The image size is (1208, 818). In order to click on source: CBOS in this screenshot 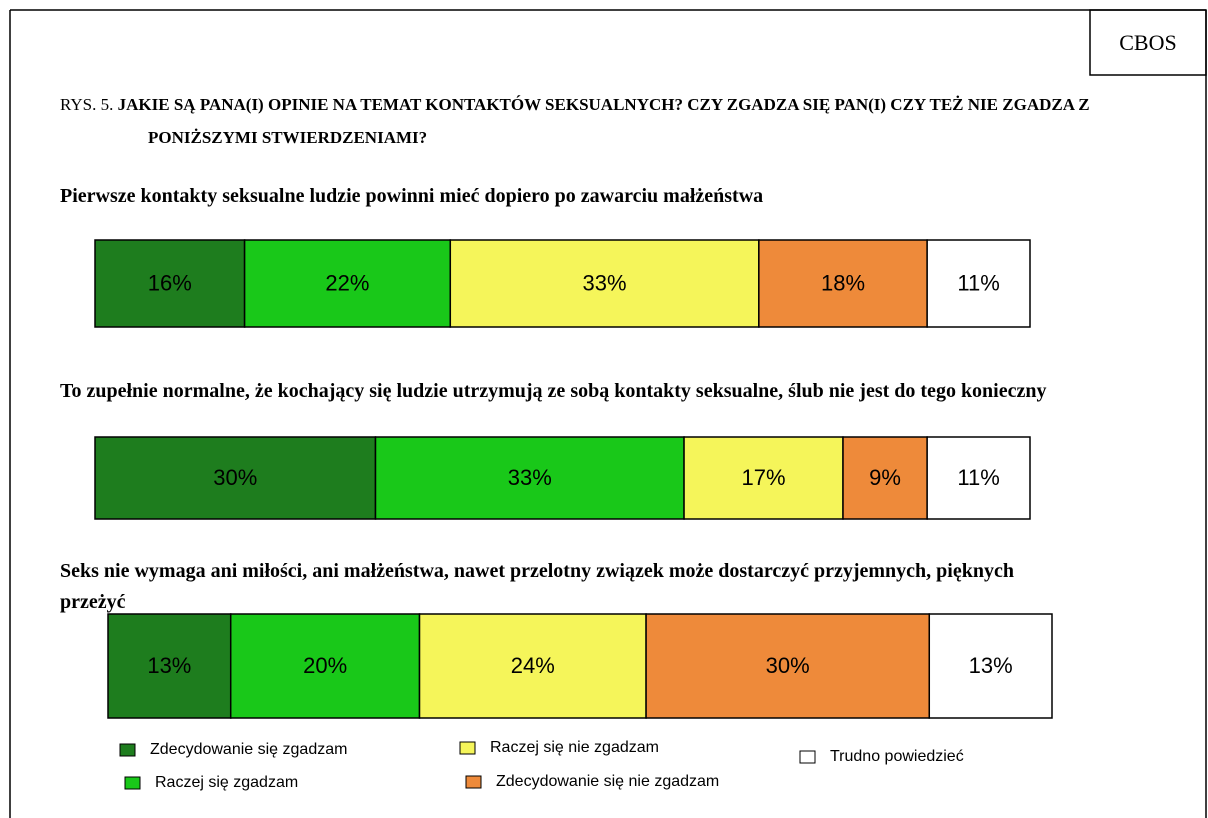, I will do `click(1148, 42)`.